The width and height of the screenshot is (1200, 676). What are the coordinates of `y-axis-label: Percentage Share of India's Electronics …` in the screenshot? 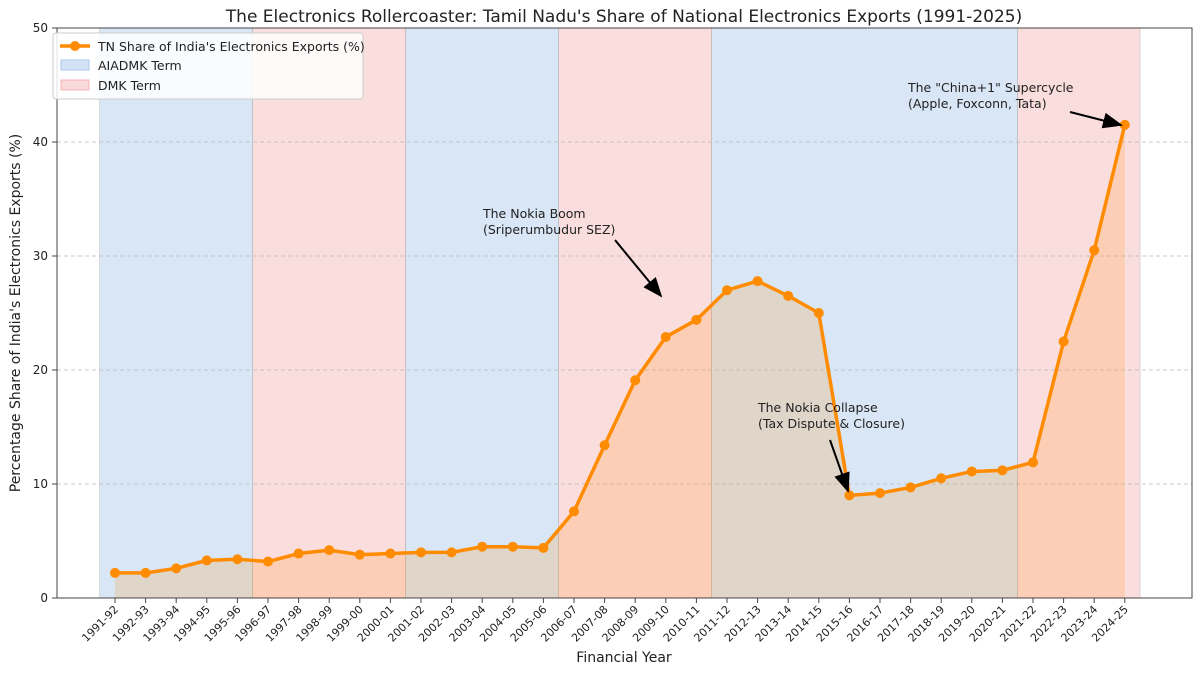 It's located at (16, 313).